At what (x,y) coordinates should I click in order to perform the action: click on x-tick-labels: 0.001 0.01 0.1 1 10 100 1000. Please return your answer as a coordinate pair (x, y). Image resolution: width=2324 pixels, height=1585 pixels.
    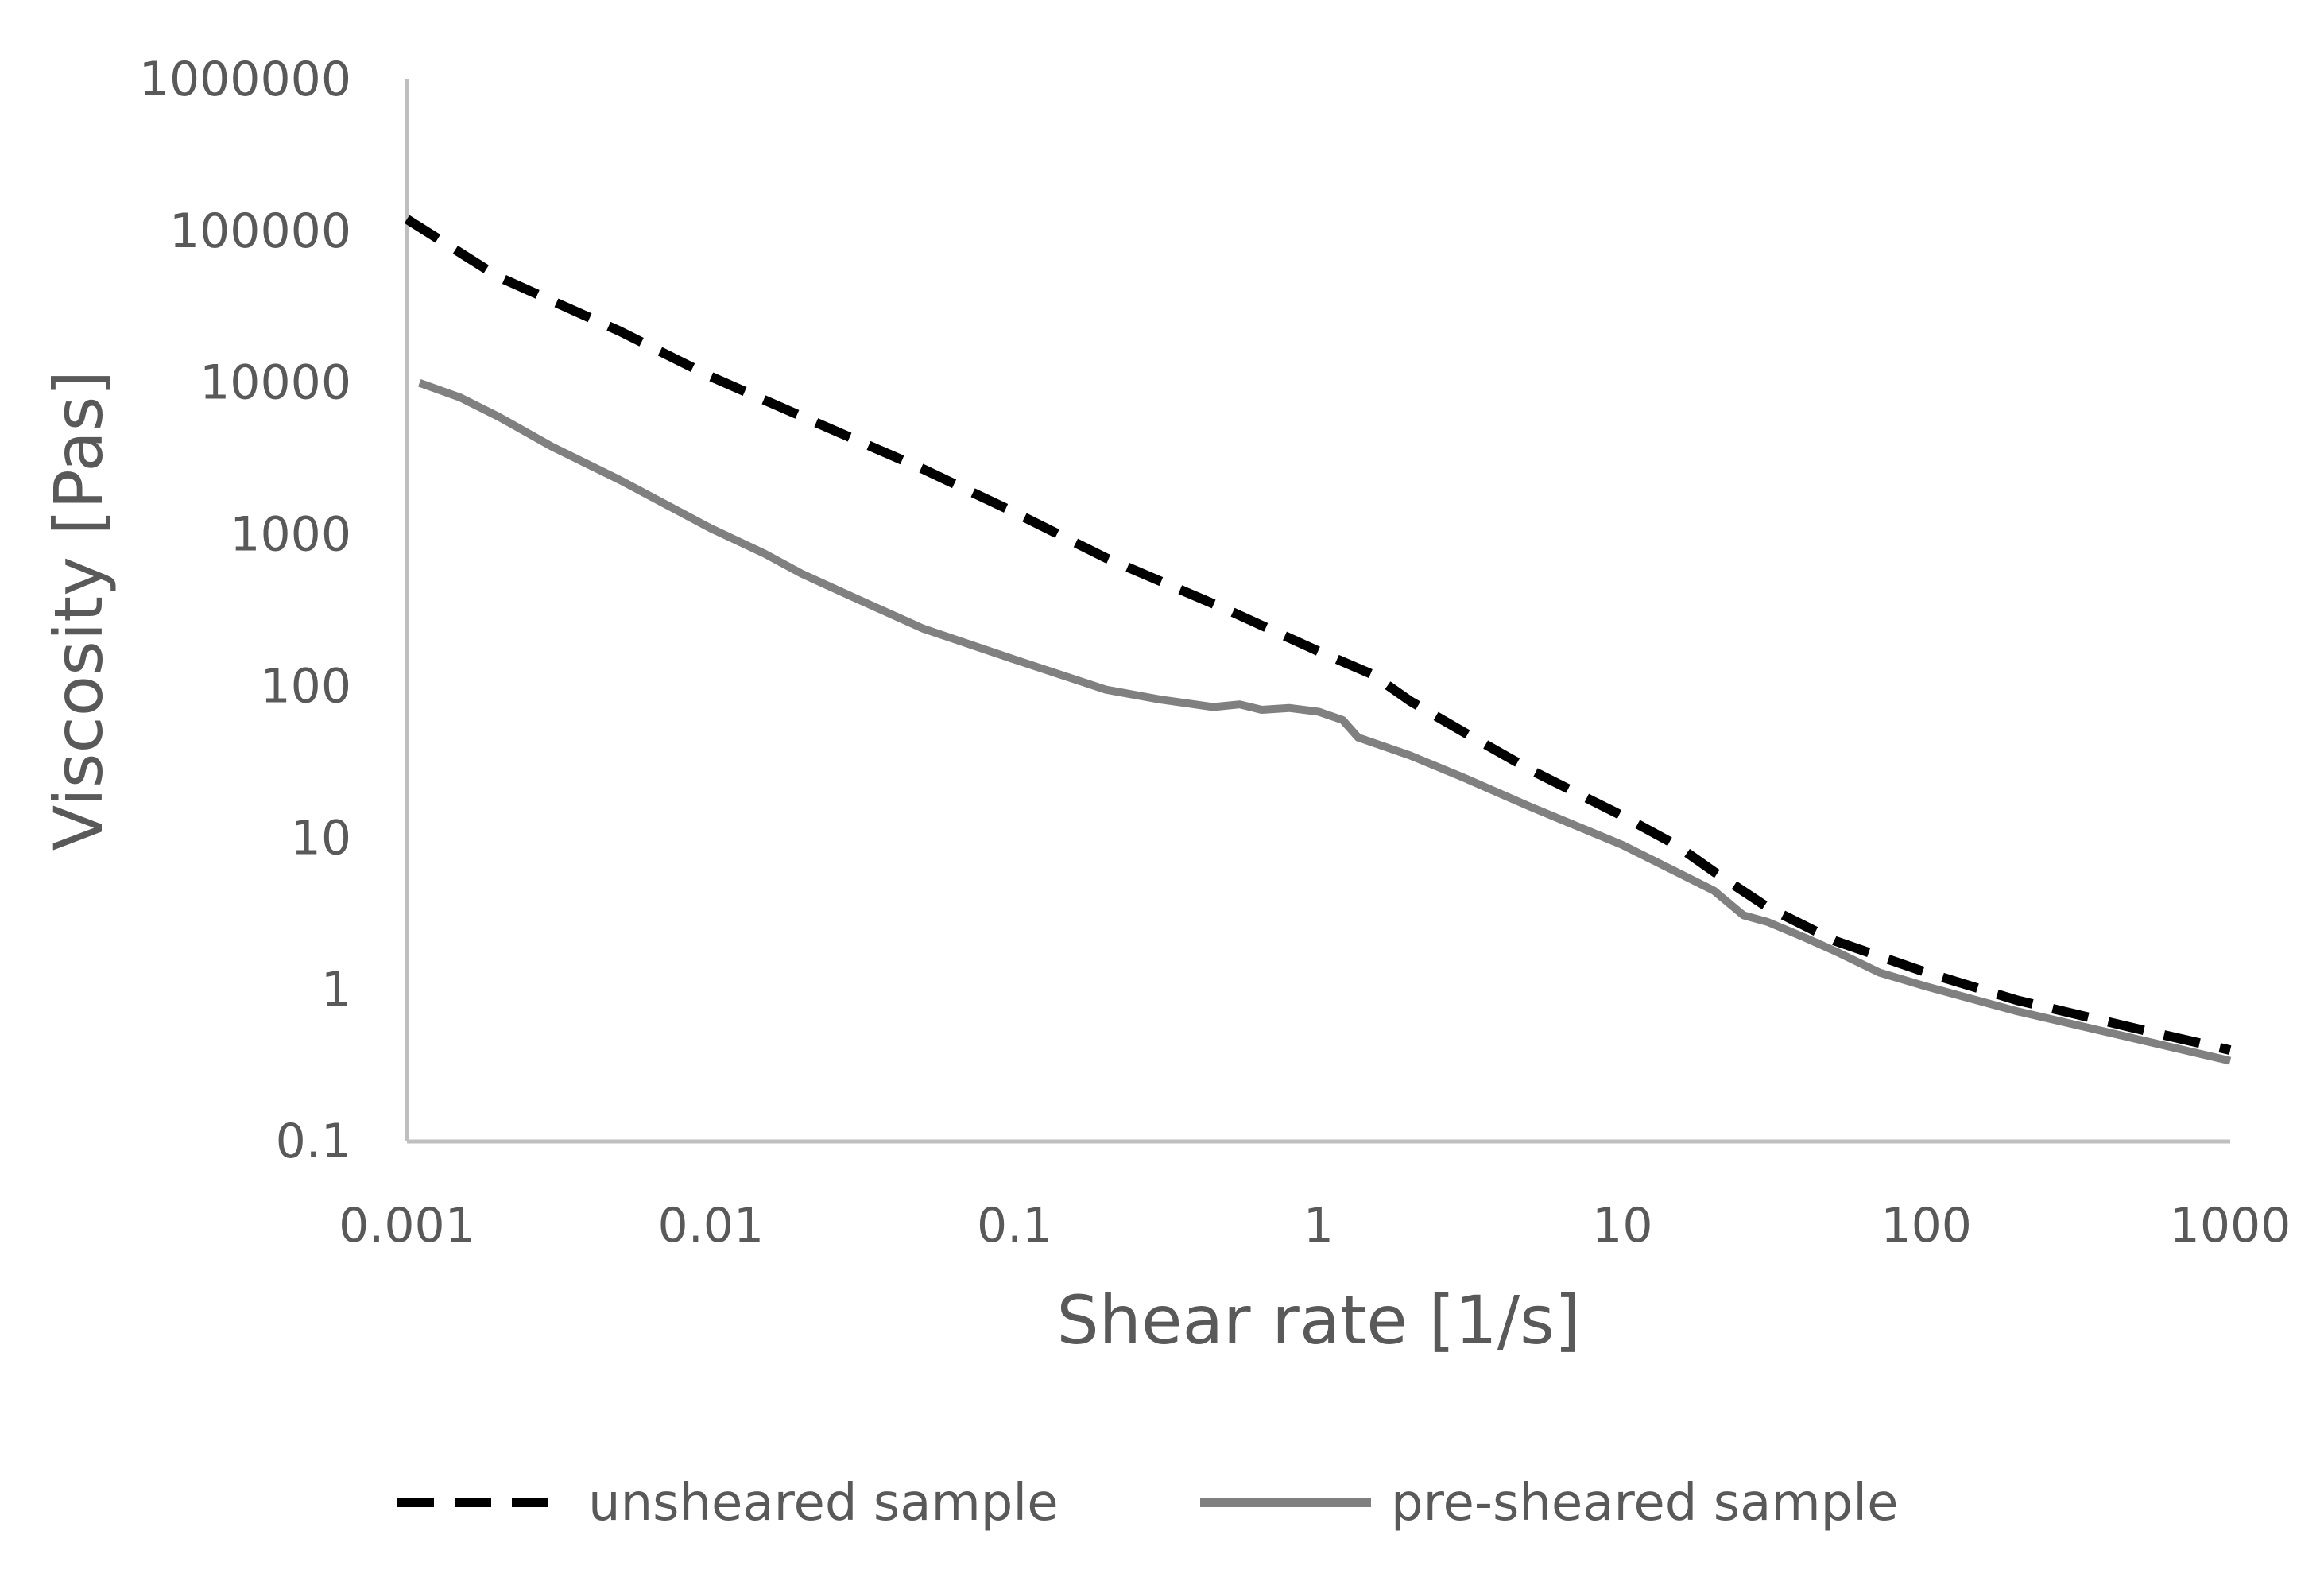
    Looking at the image, I should click on (1315, 1226).